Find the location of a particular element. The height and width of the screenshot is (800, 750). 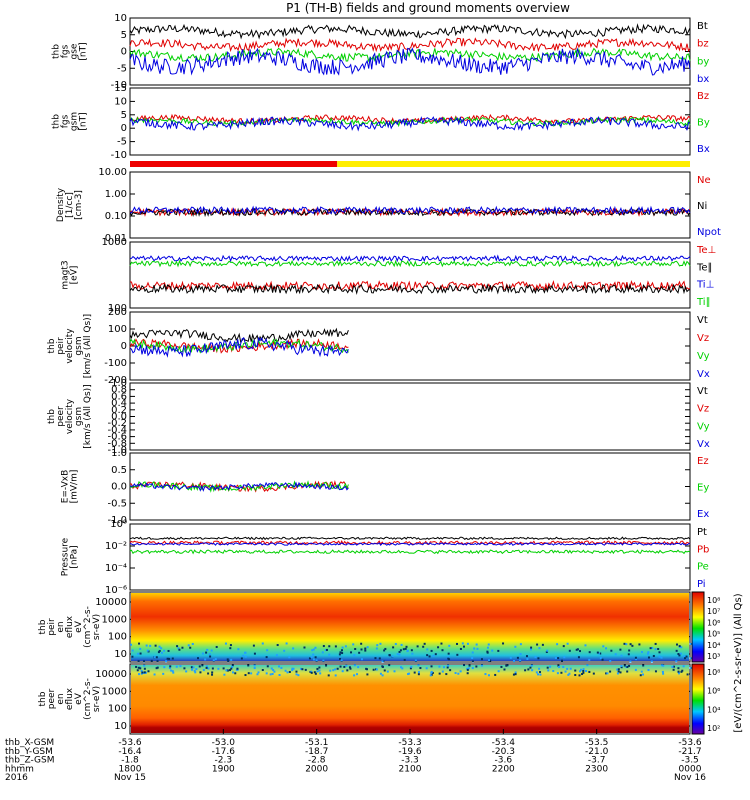

legend-Pi: Pi is located at coordinates (701, 584).